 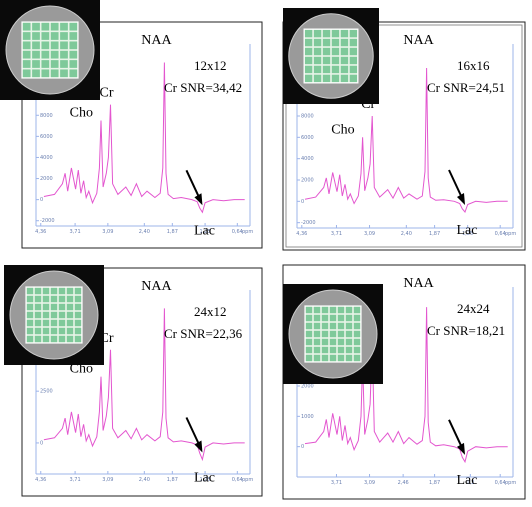 I want to click on snr-label: Cr SNR=34,42, so click(x=203, y=87).